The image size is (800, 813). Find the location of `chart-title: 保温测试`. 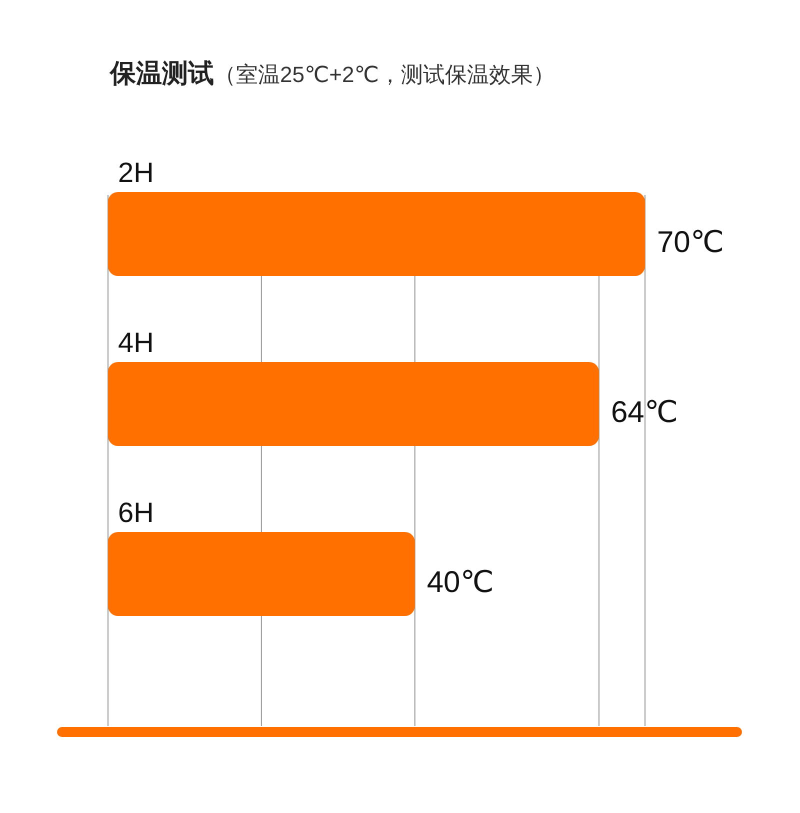

chart-title: 保温测试 is located at coordinates (161, 73).